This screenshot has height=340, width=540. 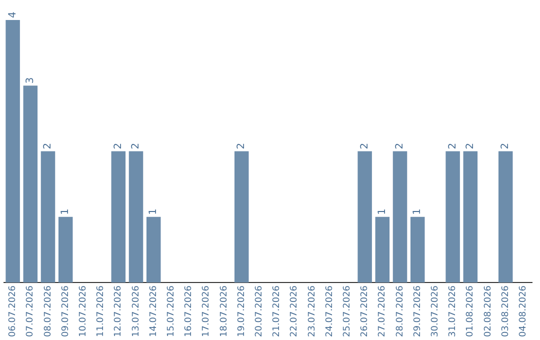 I want to click on x-tick-label: 06.07.2026, so click(x=13, y=311).